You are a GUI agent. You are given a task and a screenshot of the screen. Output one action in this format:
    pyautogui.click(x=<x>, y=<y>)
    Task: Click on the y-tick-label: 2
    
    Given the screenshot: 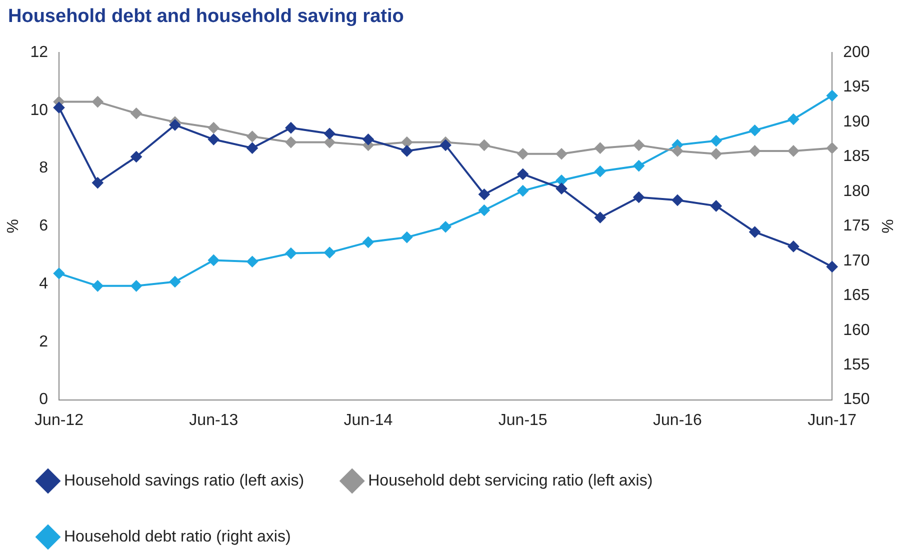 What is the action you would take?
    pyautogui.click(x=43, y=341)
    